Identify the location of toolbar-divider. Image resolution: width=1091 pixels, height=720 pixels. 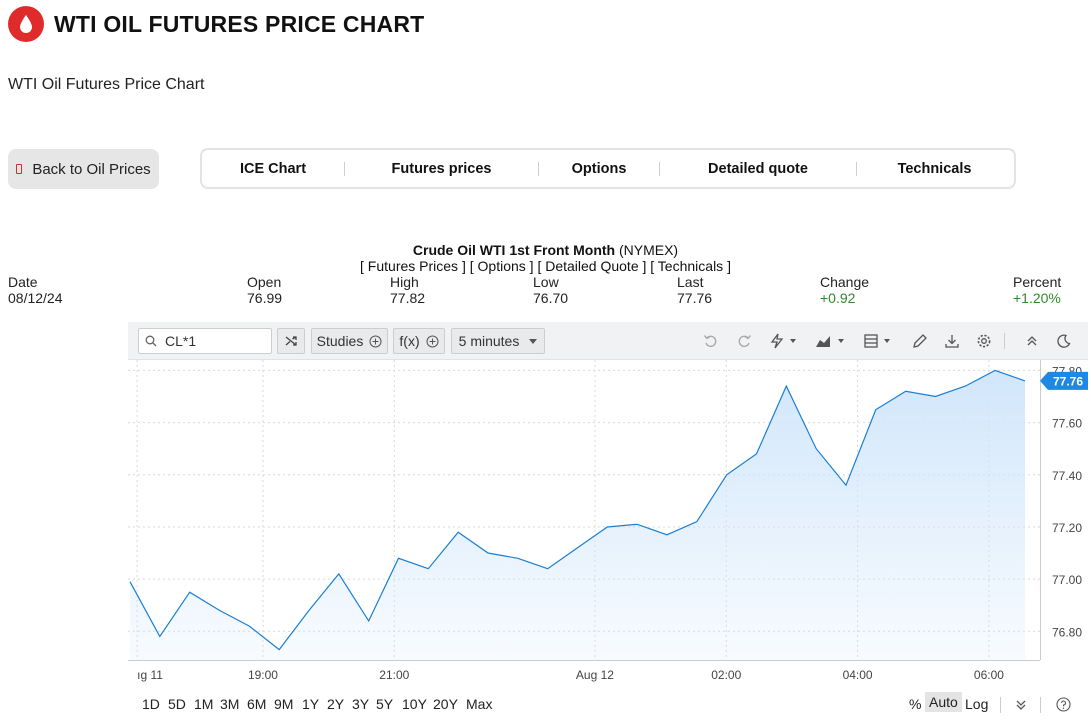
(1004, 341).